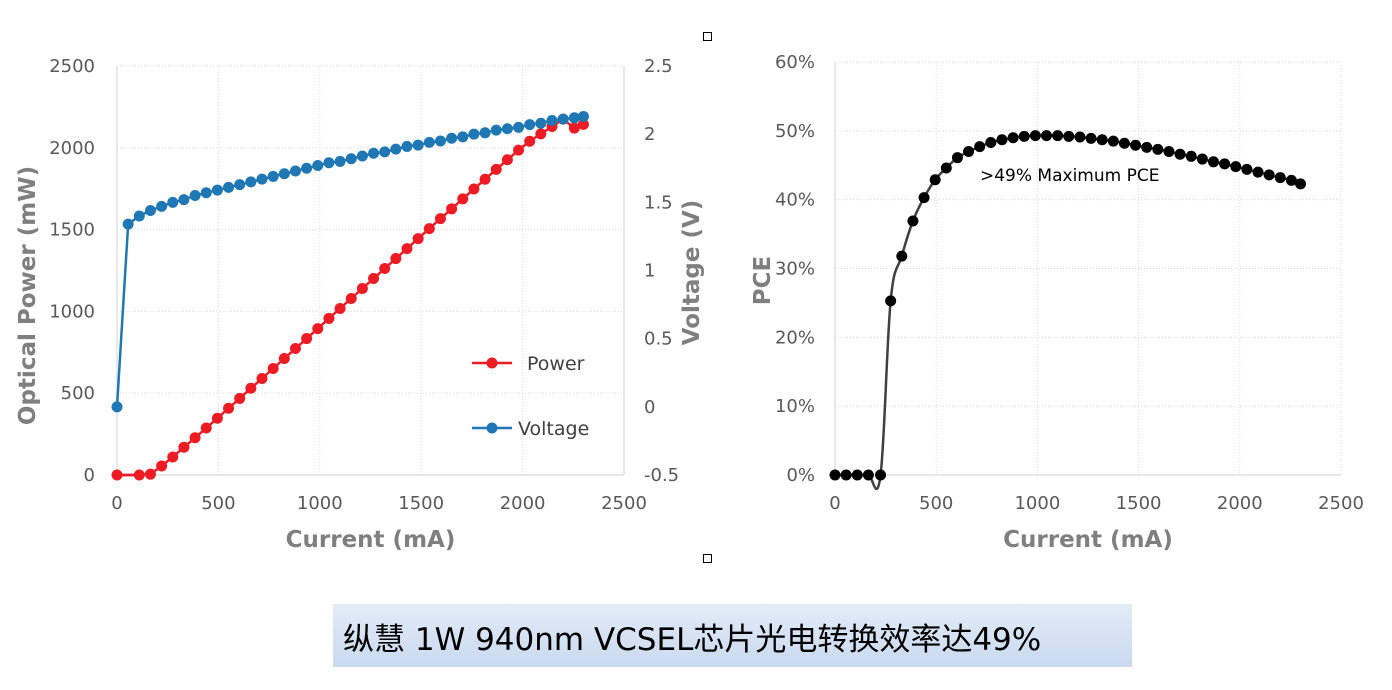 Image resolution: width=1392 pixels, height=690 pixels. Describe the element at coordinates (89, 475) in the screenshot. I see `left-chart-ytick: 0` at that location.